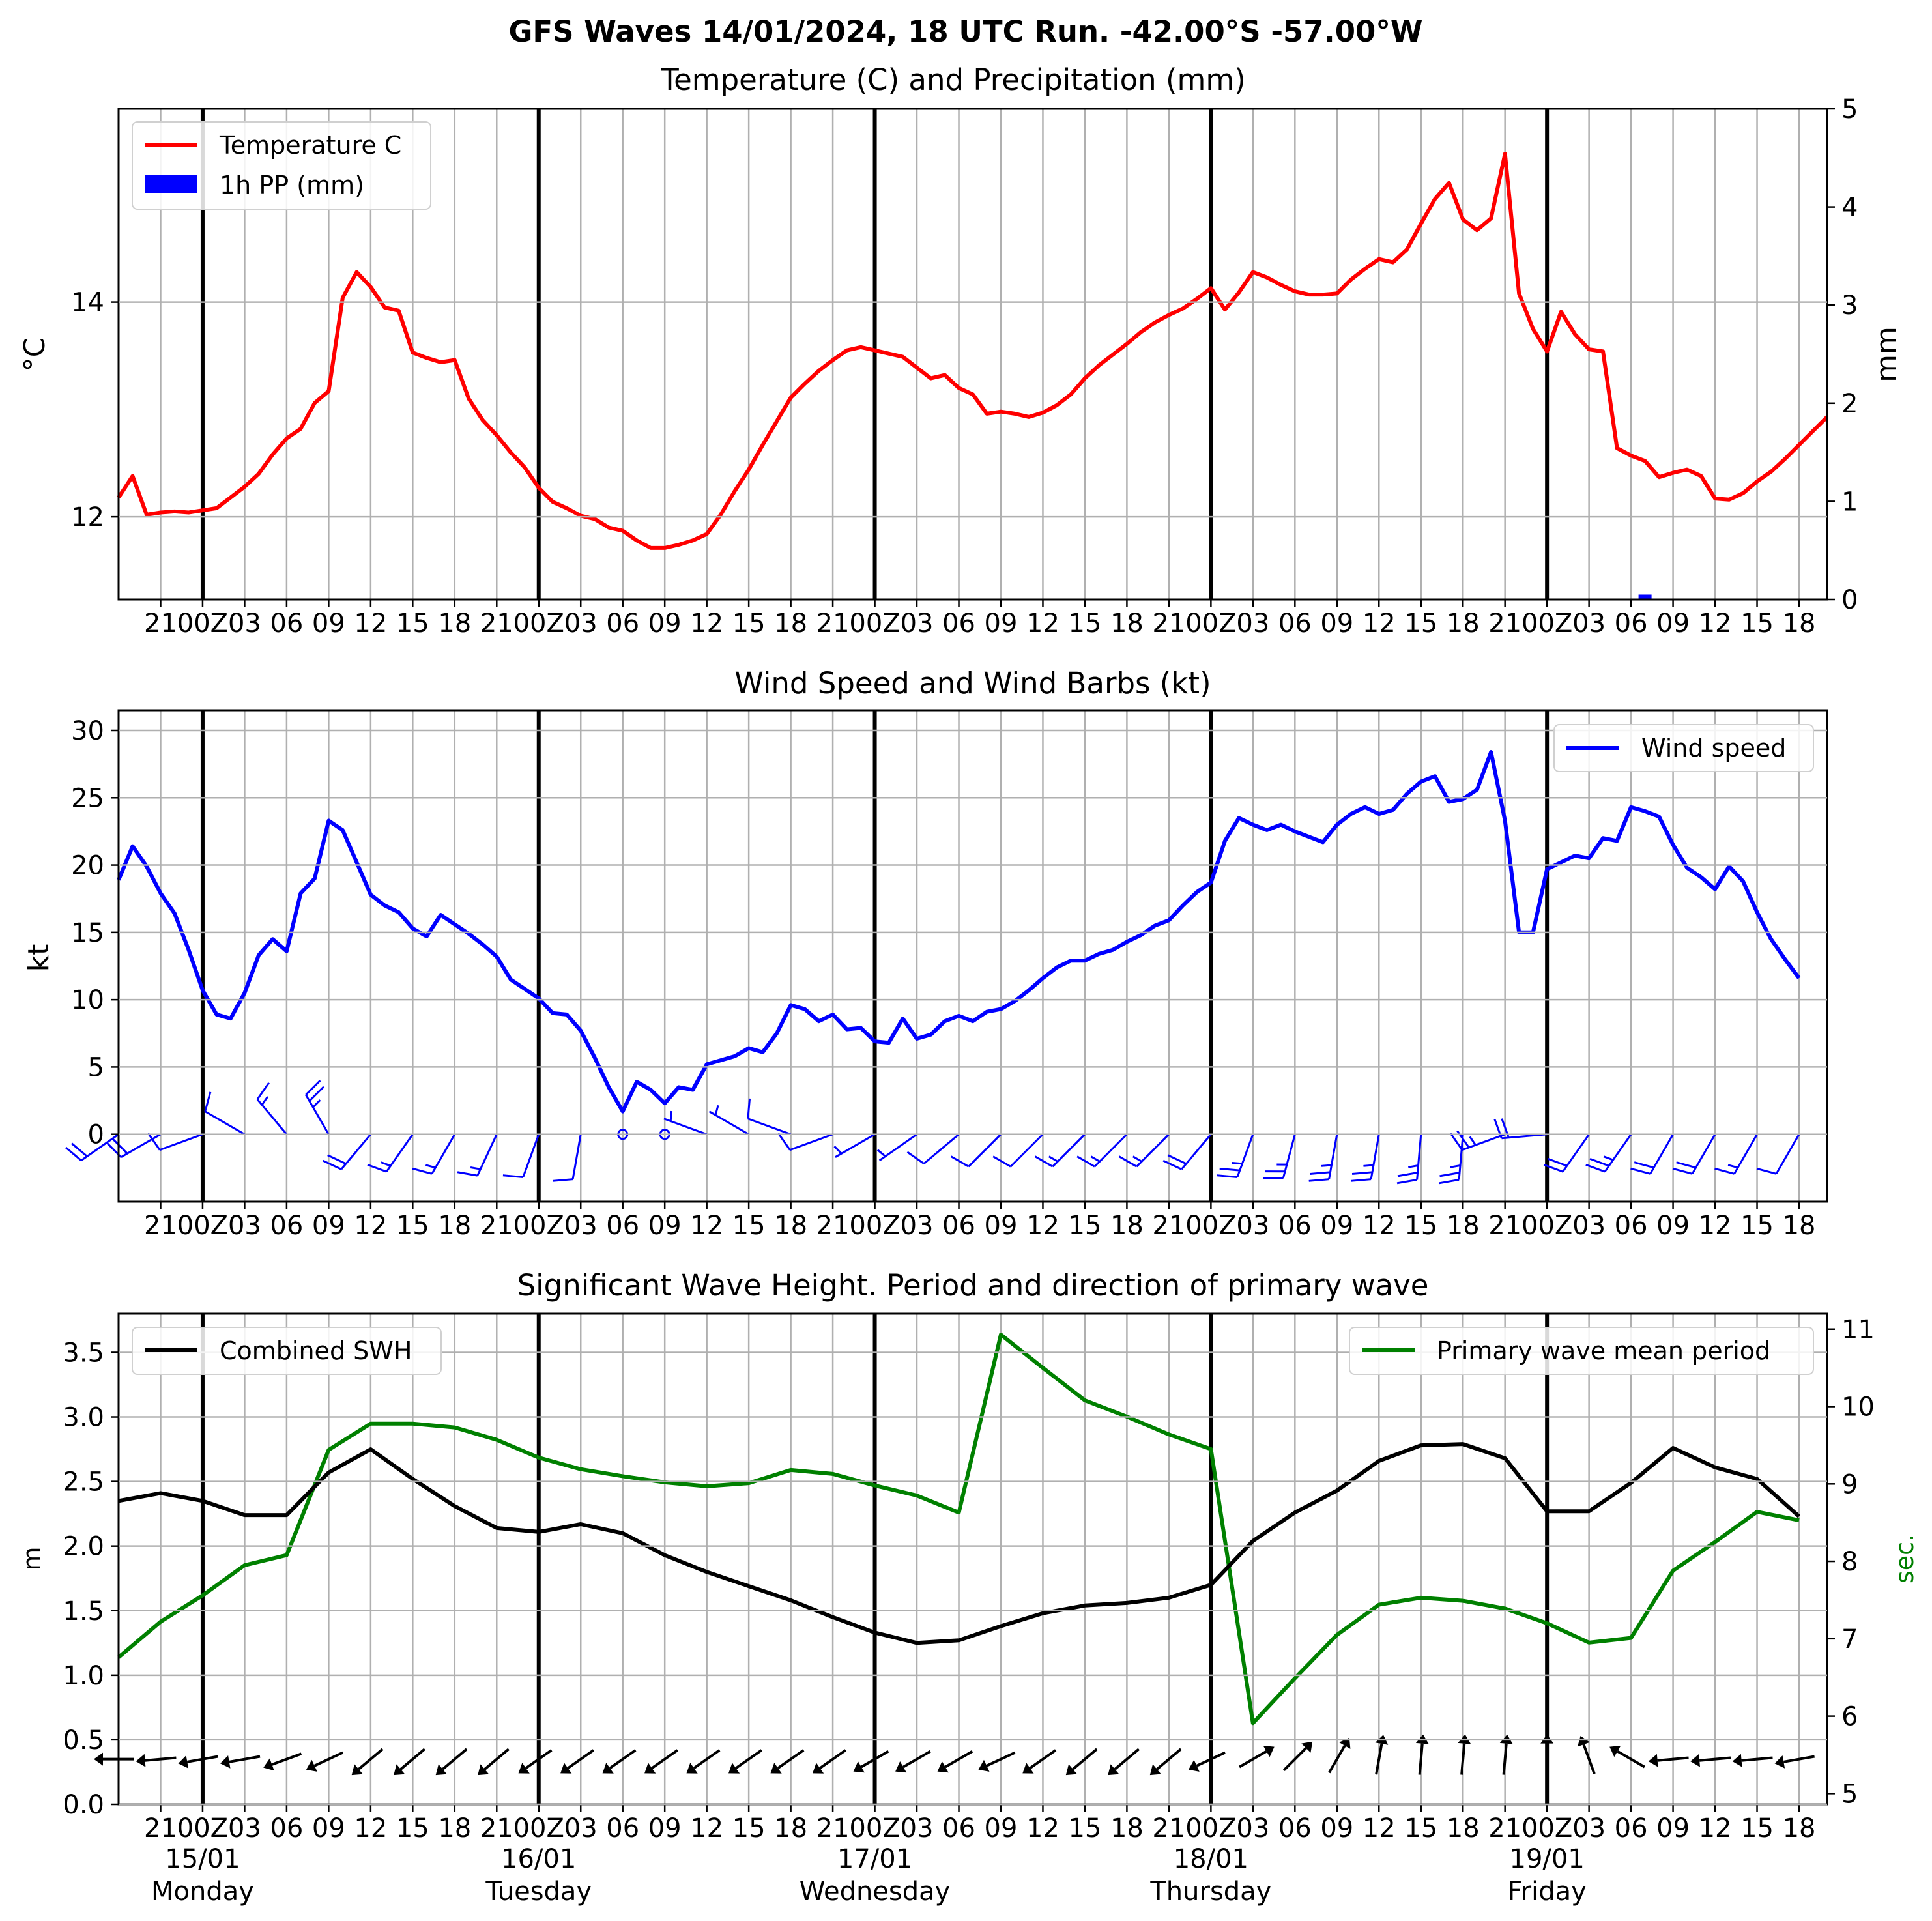 The height and width of the screenshot is (1921, 1932). What do you see at coordinates (538, 1859) in the screenshot?
I see `day-date-label: 16/01` at bounding box center [538, 1859].